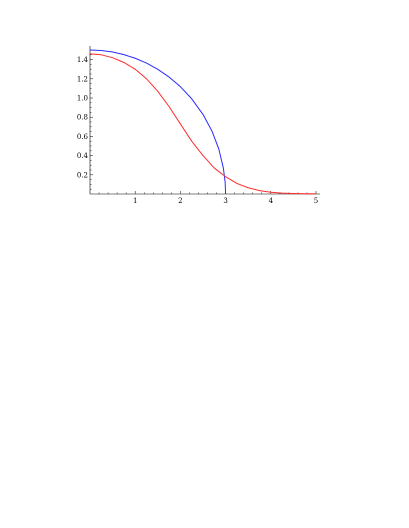 The height and width of the screenshot is (528, 409). What do you see at coordinates (83, 60) in the screenshot?
I see `y-tick-label: 1.4` at bounding box center [83, 60].